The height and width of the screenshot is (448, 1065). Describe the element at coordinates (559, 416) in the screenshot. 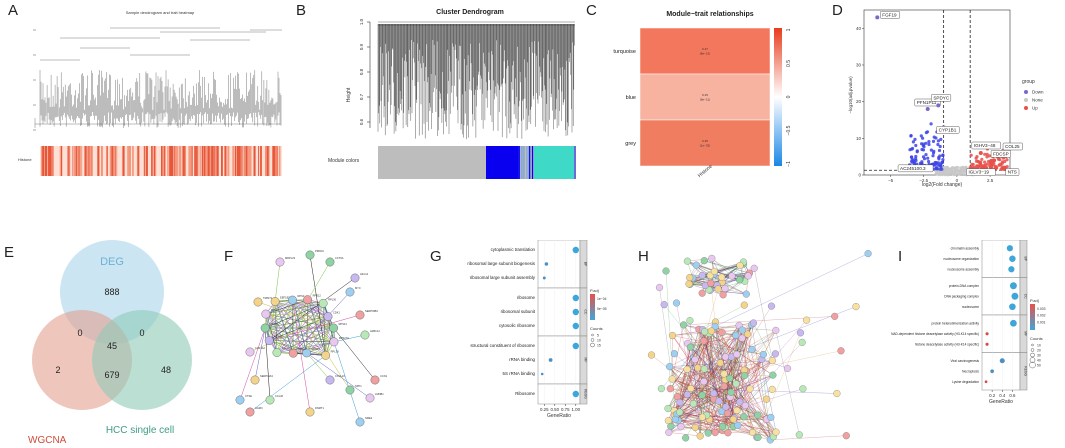

I see `x-axis-label: GeneRatio` at that location.